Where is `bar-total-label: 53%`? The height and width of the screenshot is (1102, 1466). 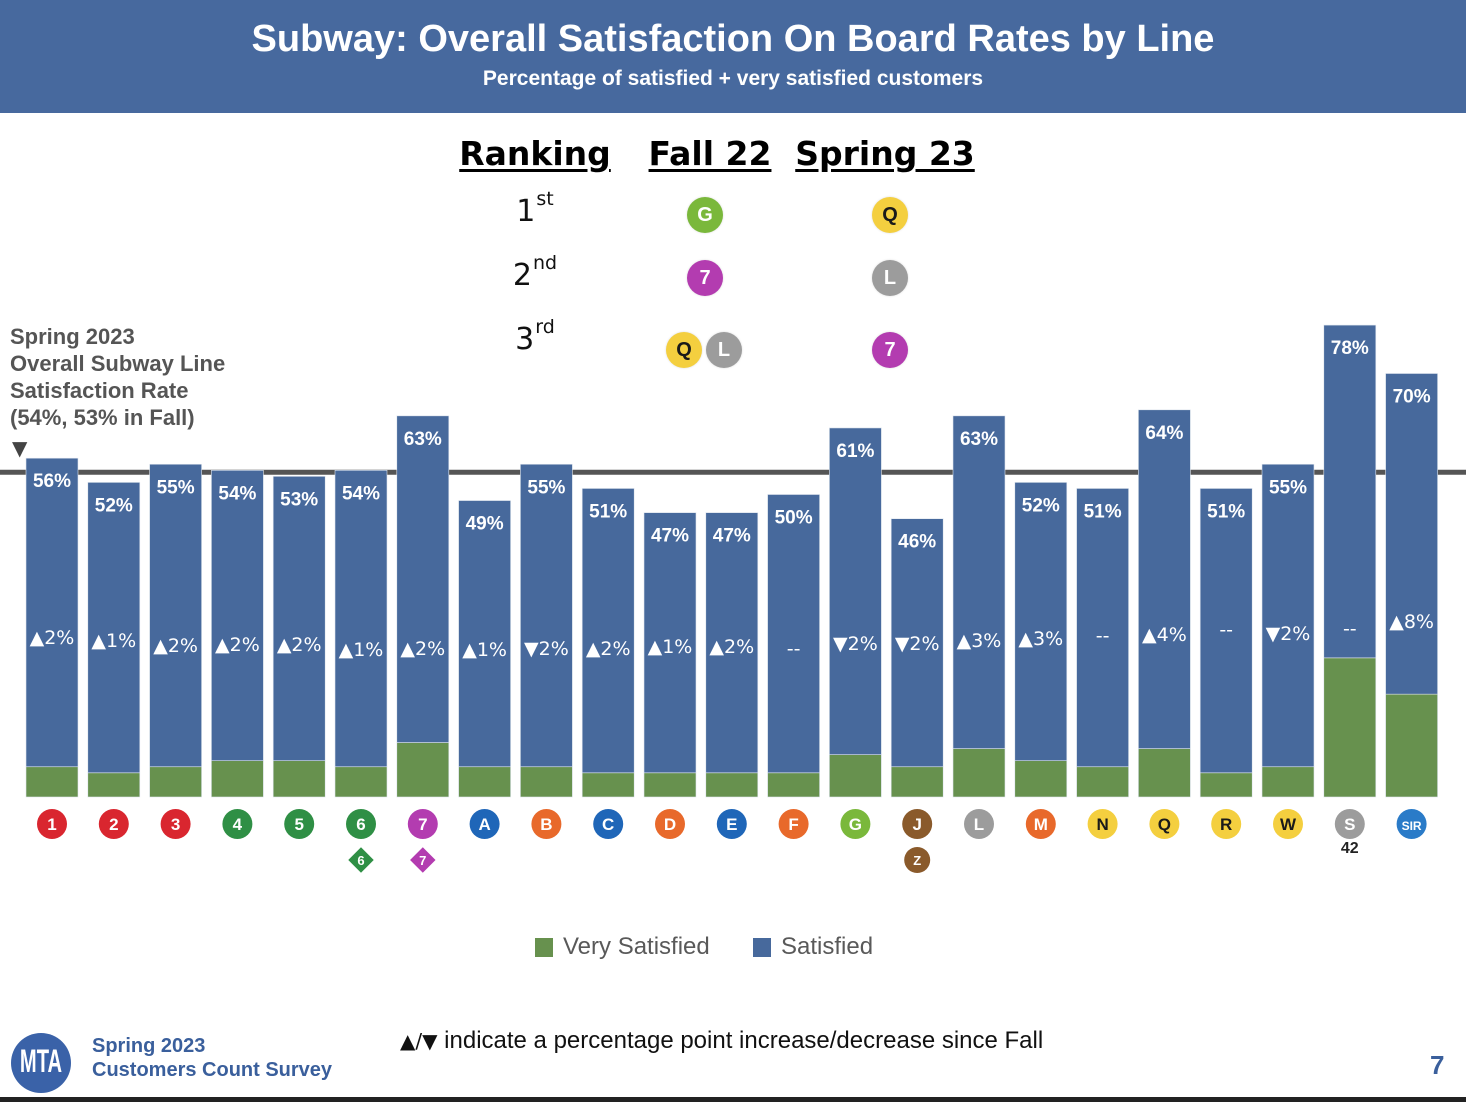 bar-total-label: 53% is located at coordinates (299, 499).